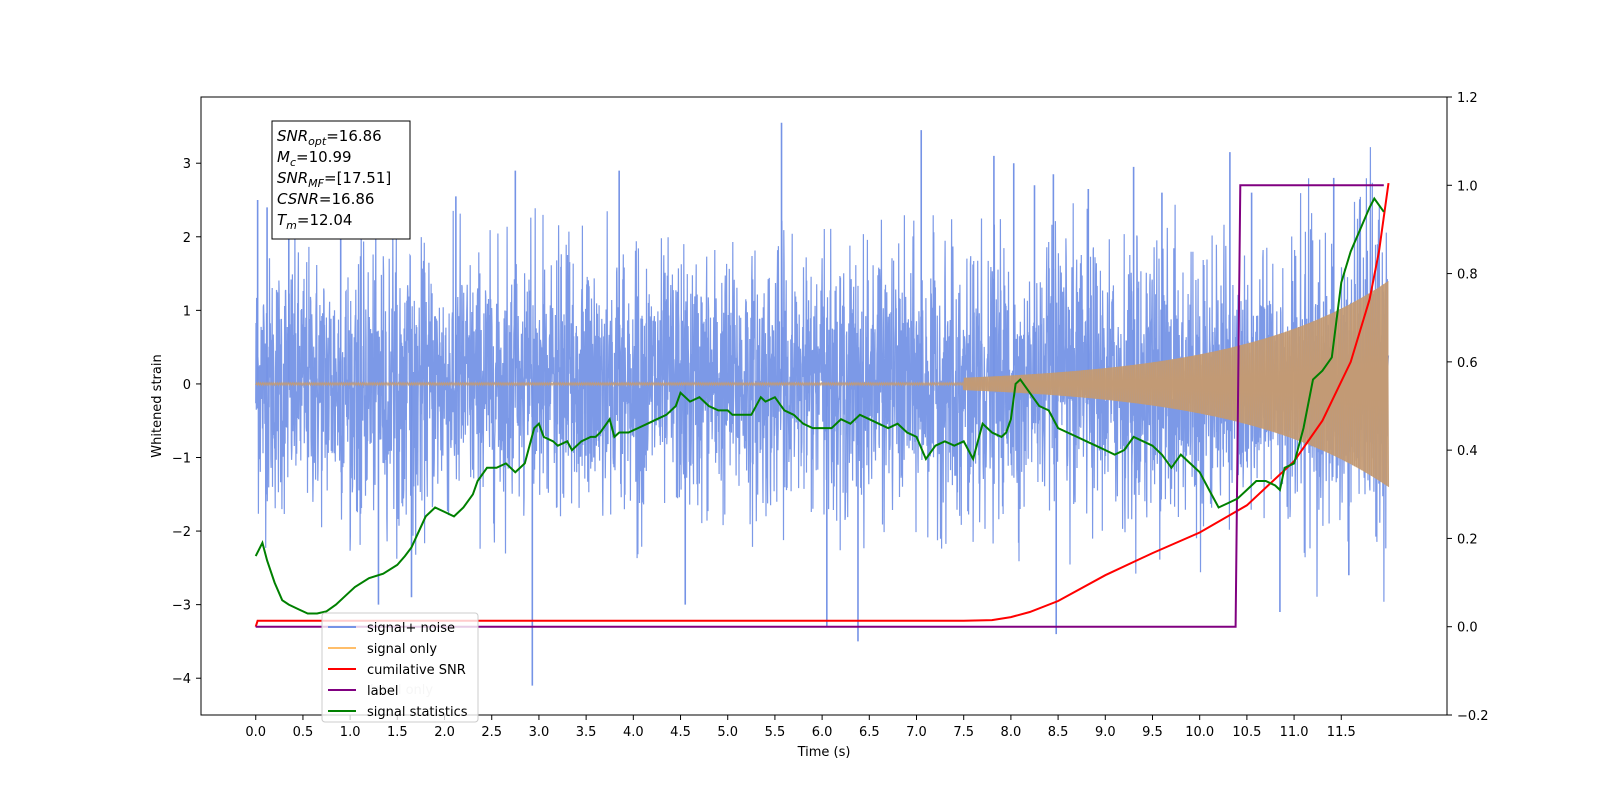 The image size is (1600, 800). Describe the element at coordinates (1467, 539) in the screenshot. I see `y-tick-label-right: 0.2` at that location.